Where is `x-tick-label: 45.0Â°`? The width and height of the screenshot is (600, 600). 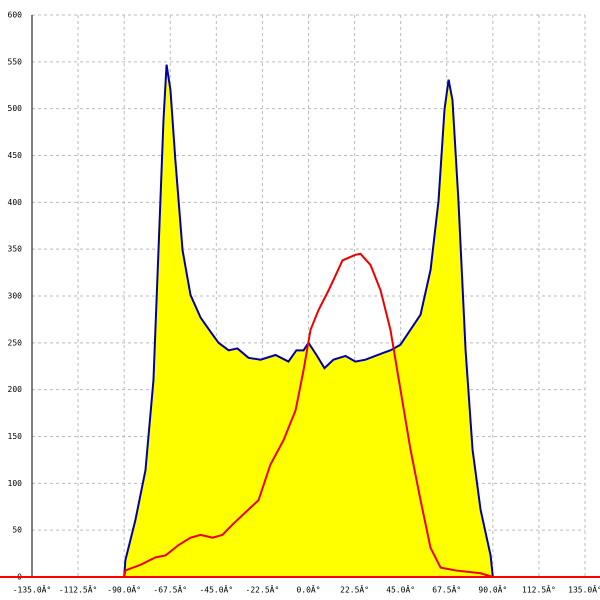
x-tick-label: 45.0Â° is located at coordinates (400, 589).